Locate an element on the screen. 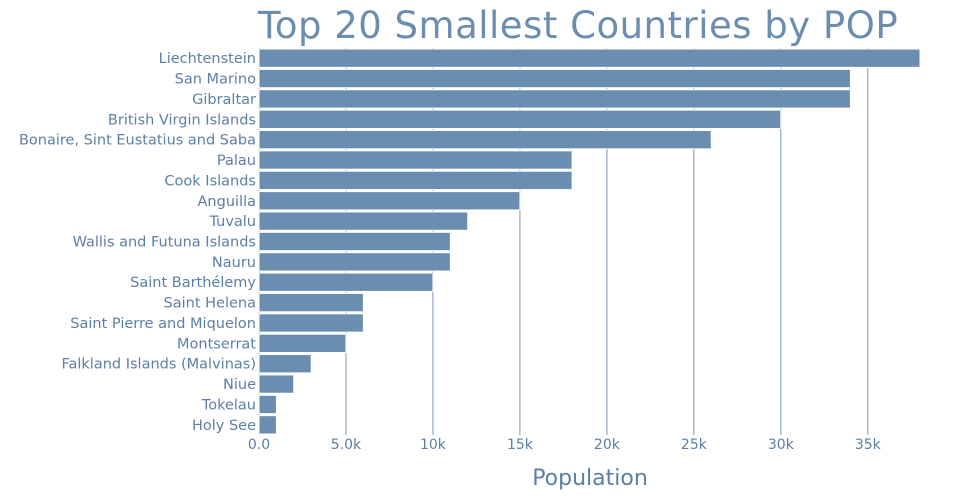 This screenshot has width=960, height=500. category-label: Nauru is located at coordinates (234, 263).